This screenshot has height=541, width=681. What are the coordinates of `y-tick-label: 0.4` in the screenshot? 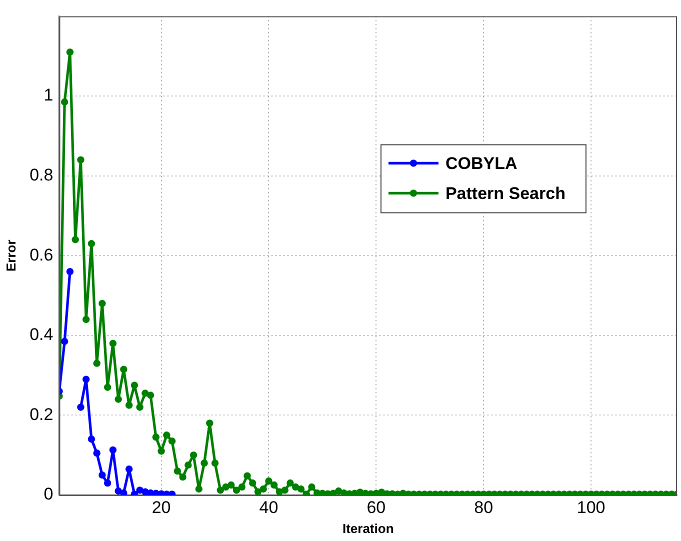 It's located at (42, 334).